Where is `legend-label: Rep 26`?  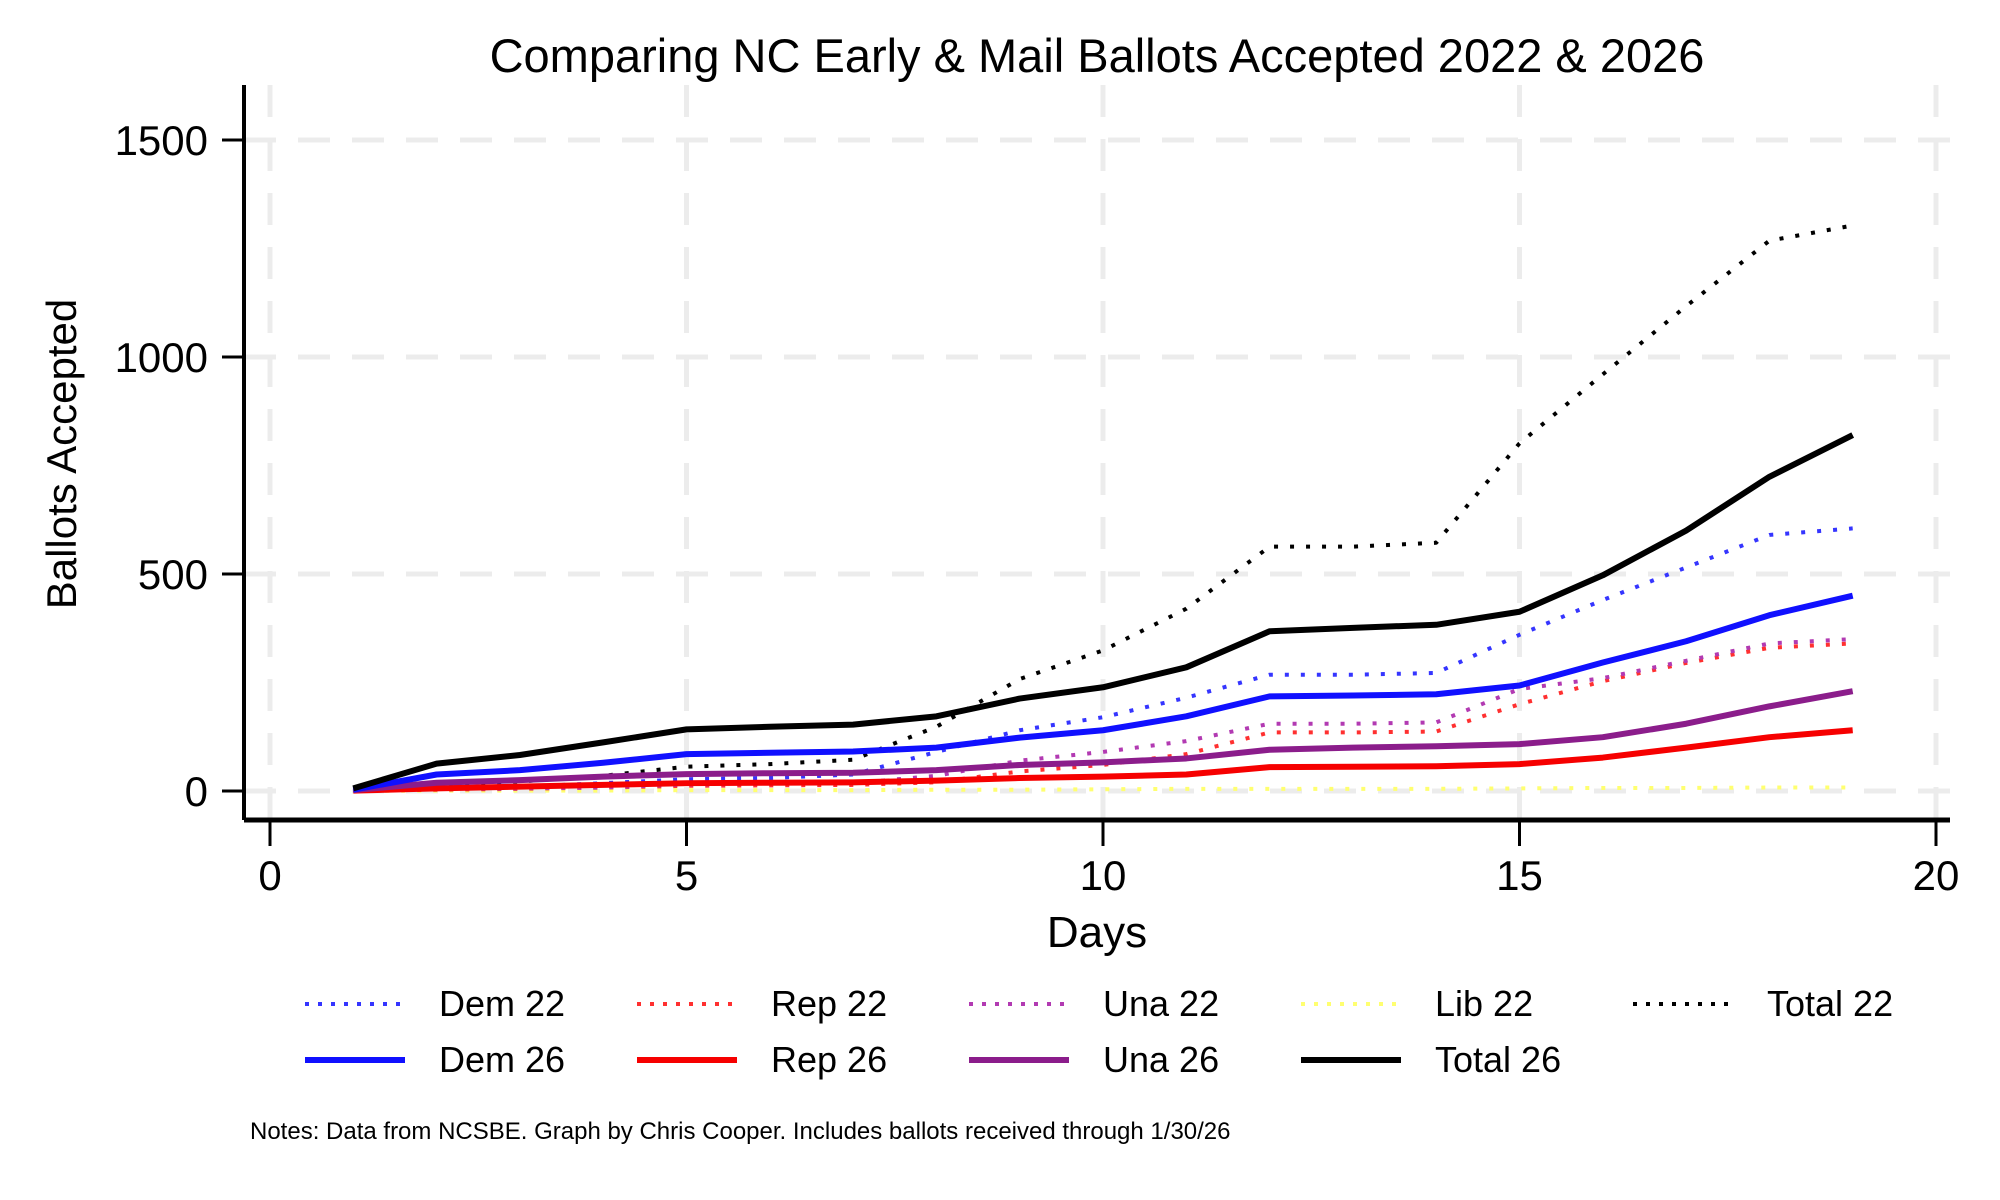 legend-label: Rep 26 is located at coordinates (829, 1059).